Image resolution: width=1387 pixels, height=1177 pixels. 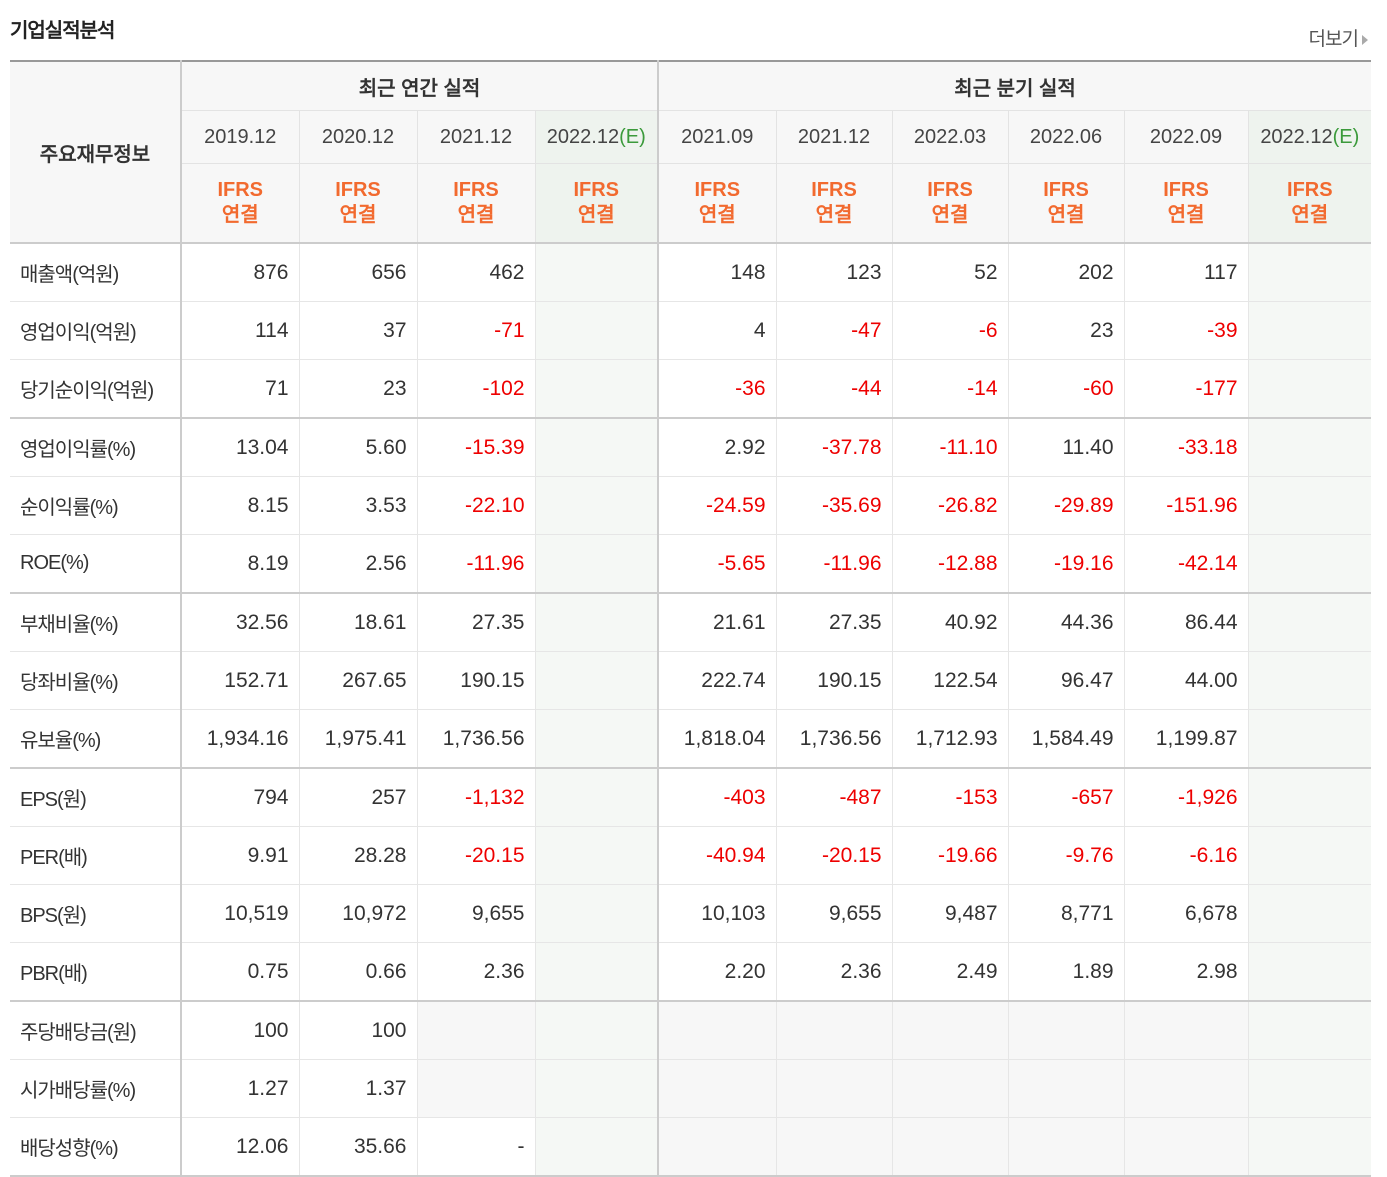 I want to click on value-cell: -153, so click(x=950, y=797).